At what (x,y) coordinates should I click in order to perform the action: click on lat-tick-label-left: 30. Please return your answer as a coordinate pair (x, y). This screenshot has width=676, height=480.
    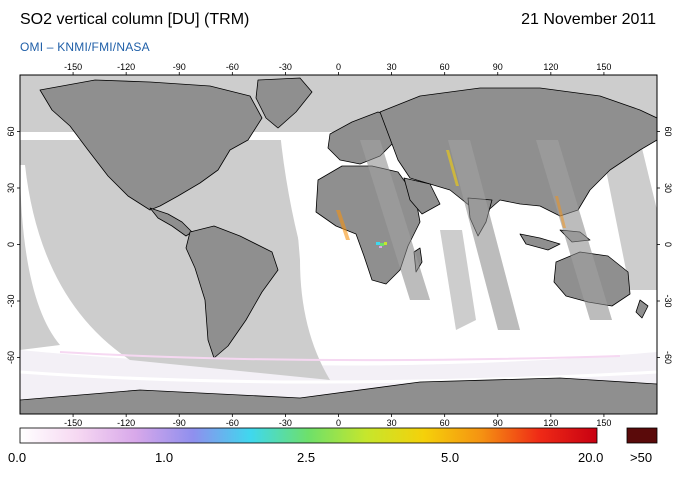
    Looking at the image, I should click on (11, 188).